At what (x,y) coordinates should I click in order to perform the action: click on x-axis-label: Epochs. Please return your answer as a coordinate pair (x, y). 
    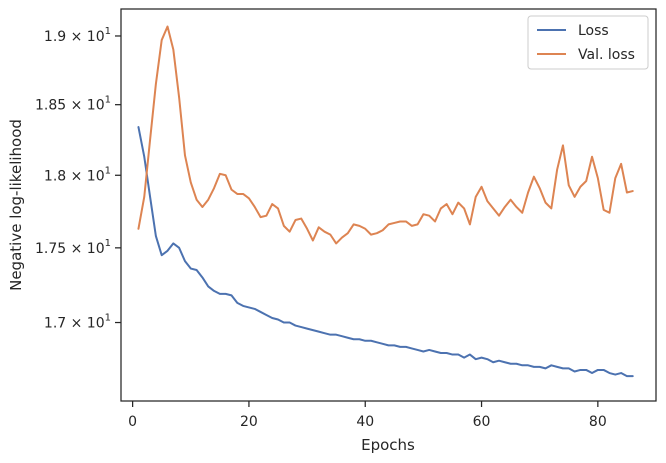
    Looking at the image, I should click on (388, 445).